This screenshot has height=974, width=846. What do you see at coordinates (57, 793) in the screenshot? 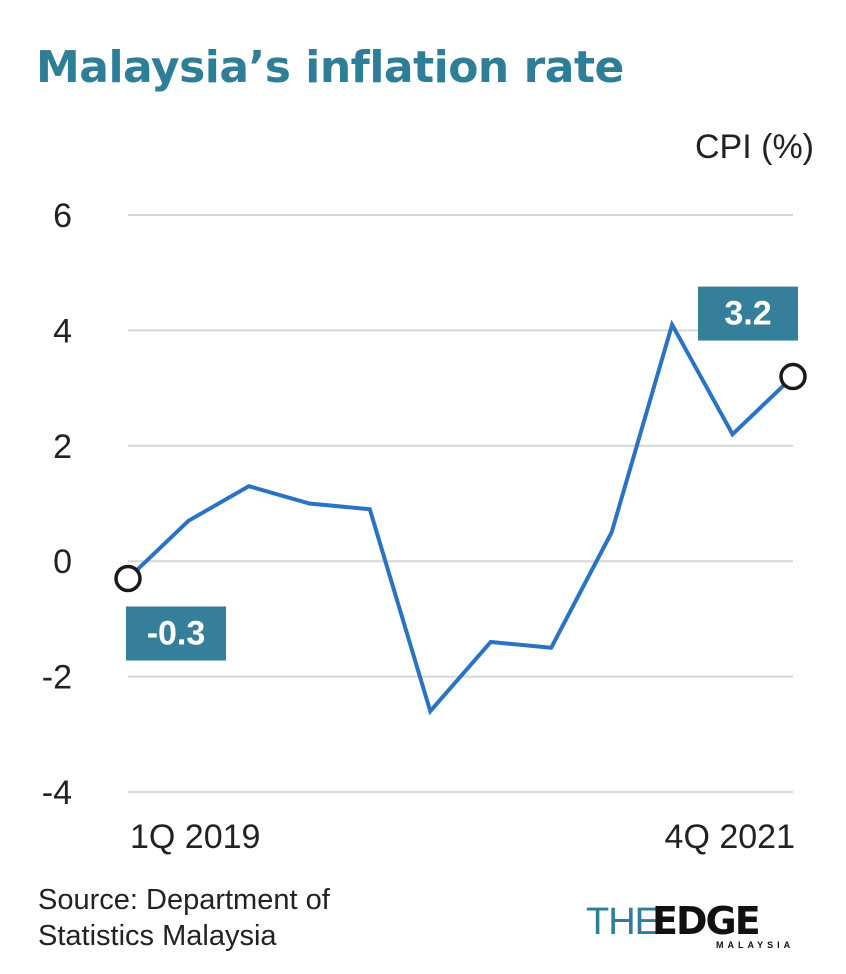
I see `y-tick-label: -4` at bounding box center [57, 793].